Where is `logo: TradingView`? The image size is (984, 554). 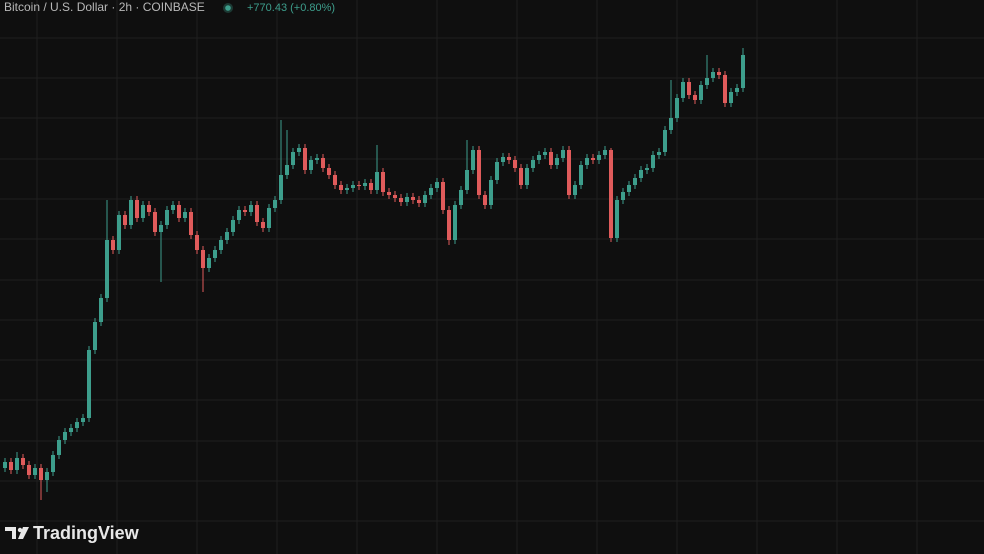
logo: TradingView is located at coordinates (72, 533).